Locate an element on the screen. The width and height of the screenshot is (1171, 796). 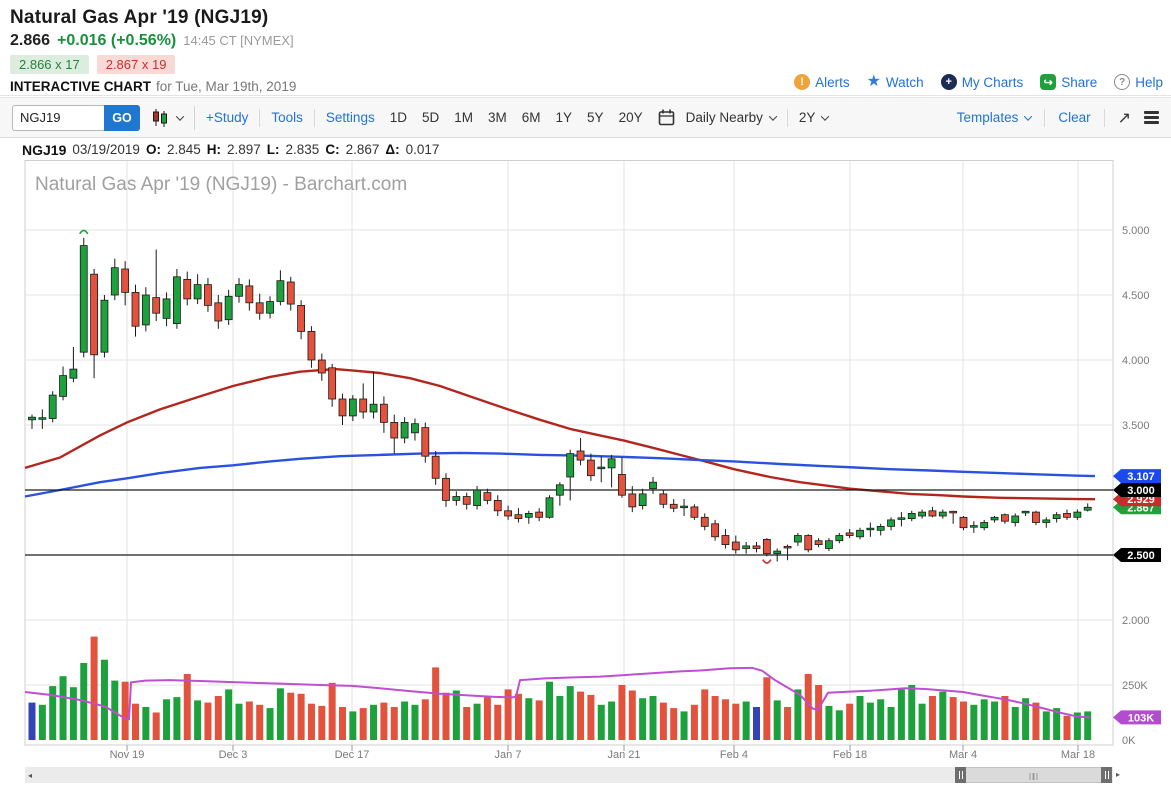
svg-text: Mar 18 is located at coordinates (1078, 755).